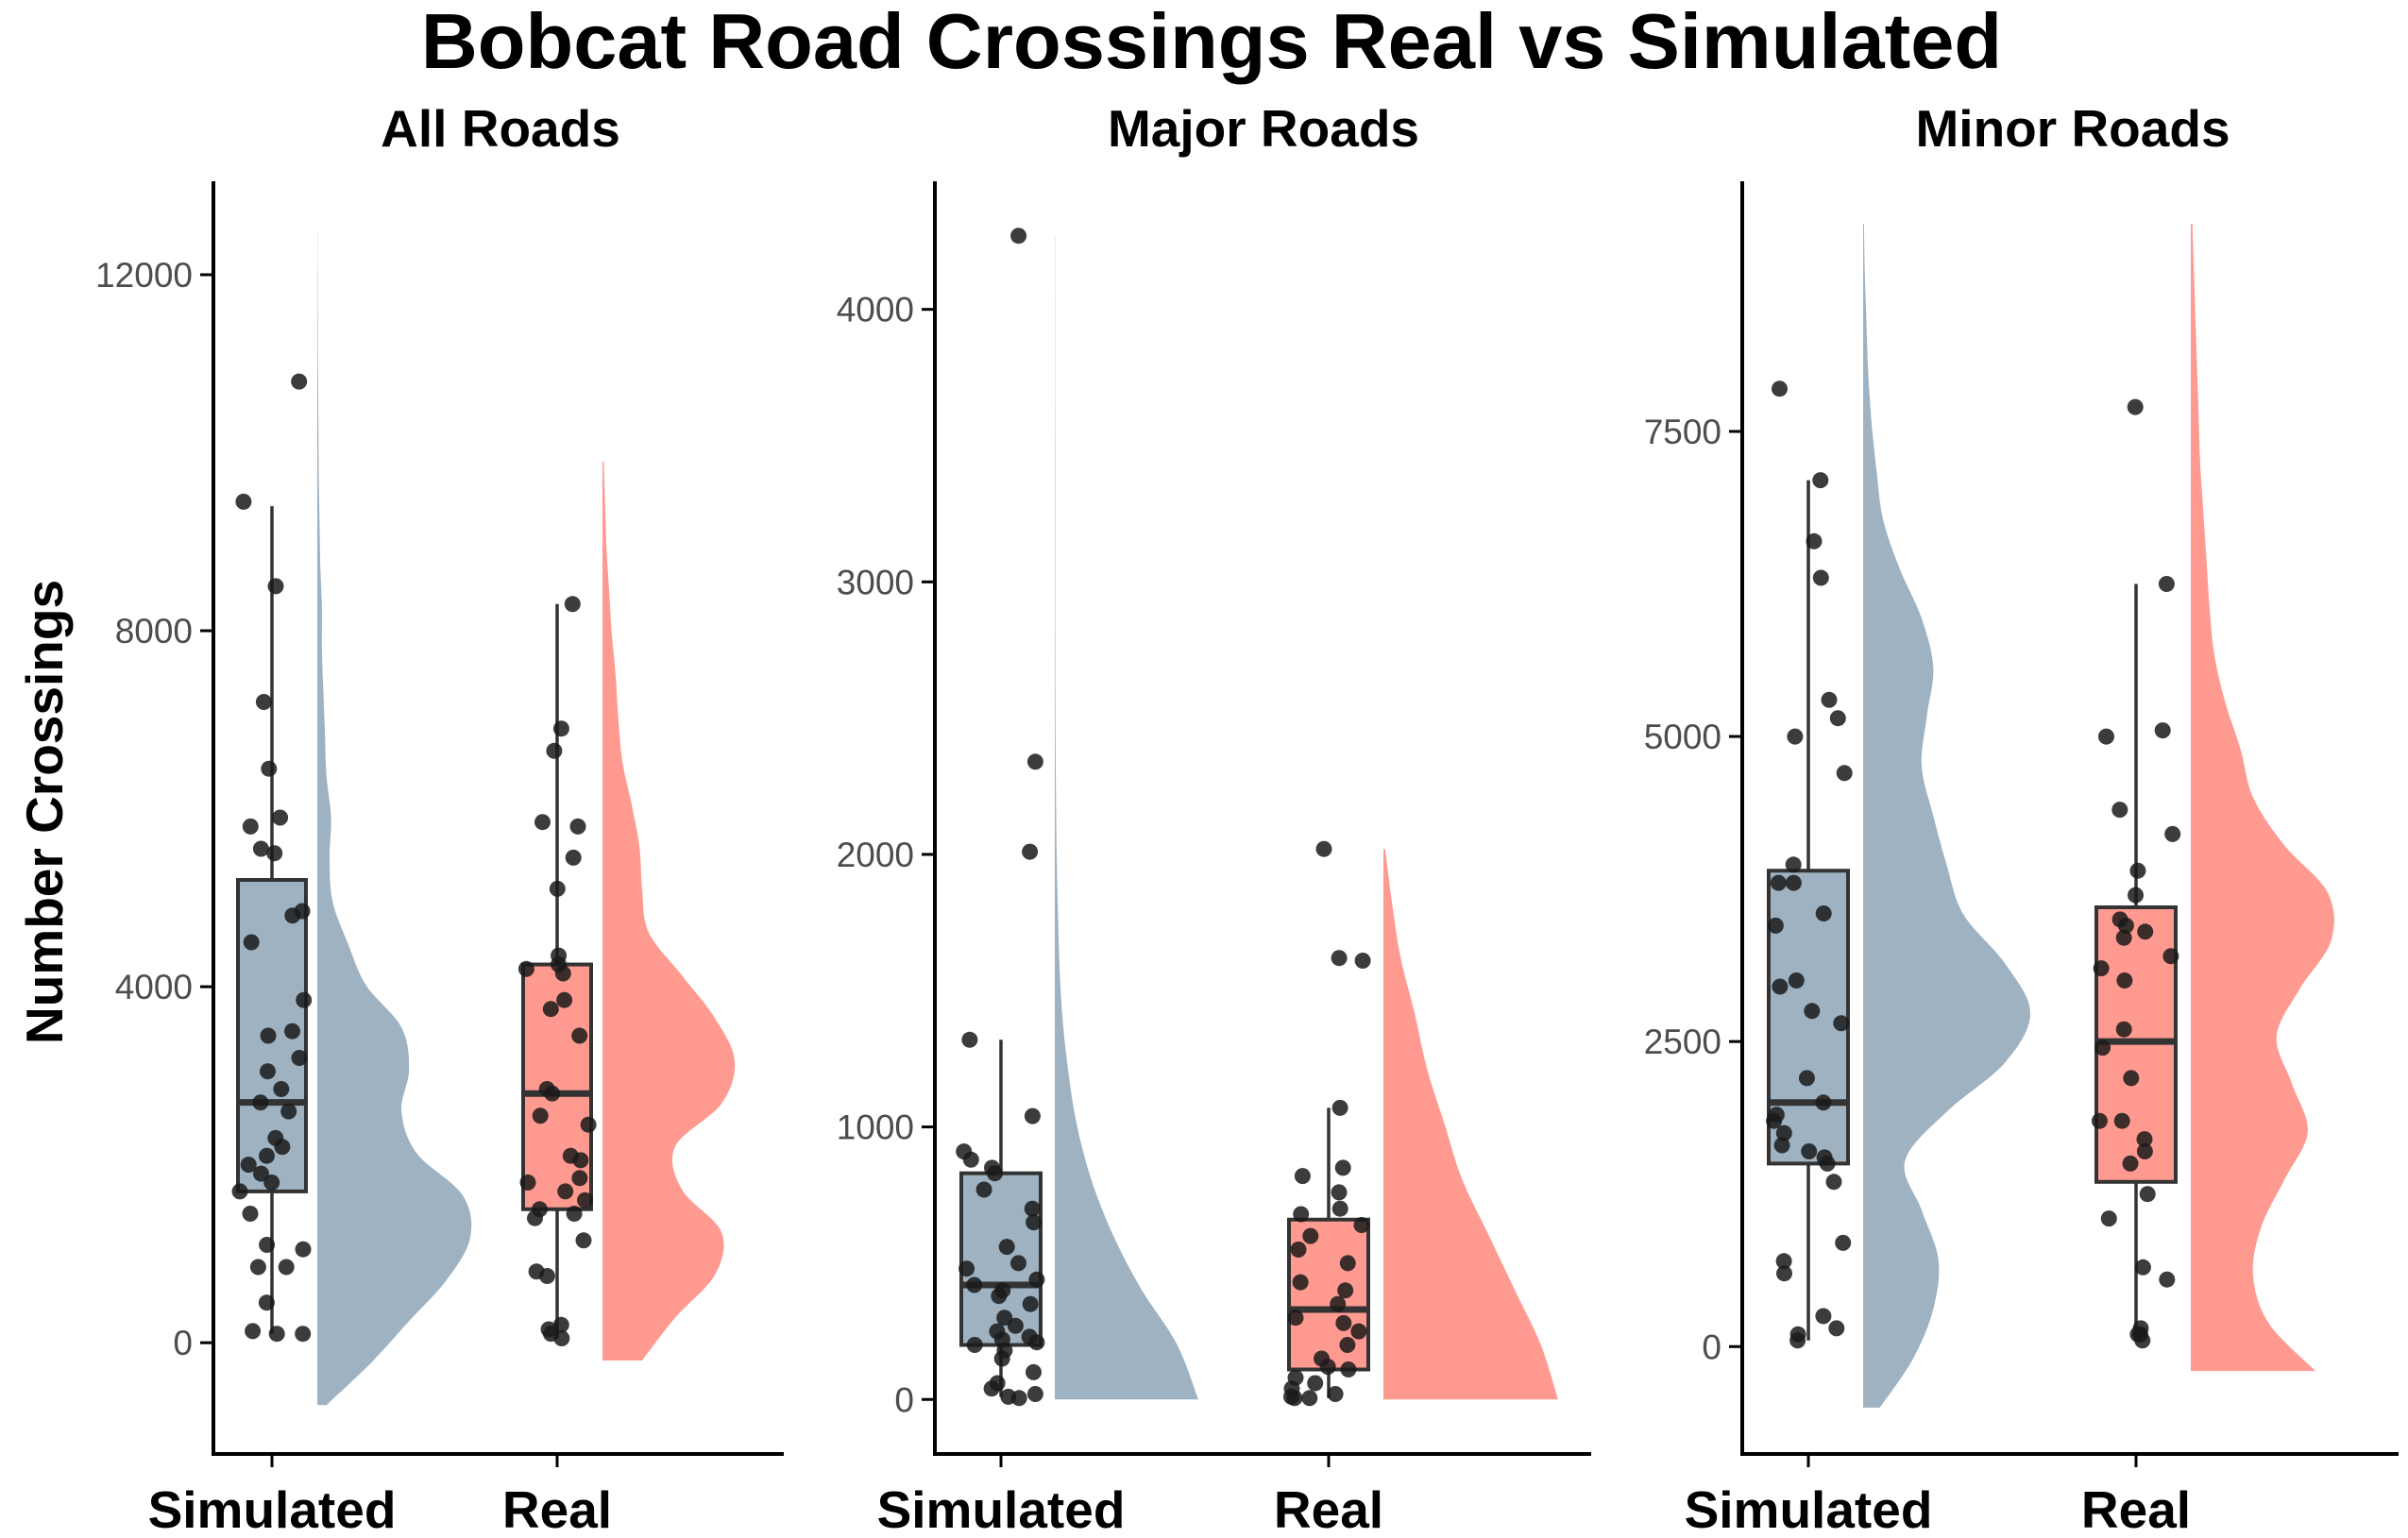 This screenshot has width=2408, height=1538. What do you see at coordinates (1263, 129) in the screenshot?
I see `panel-title-major-roads: Major Roads` at bounding box center [1263, 129].